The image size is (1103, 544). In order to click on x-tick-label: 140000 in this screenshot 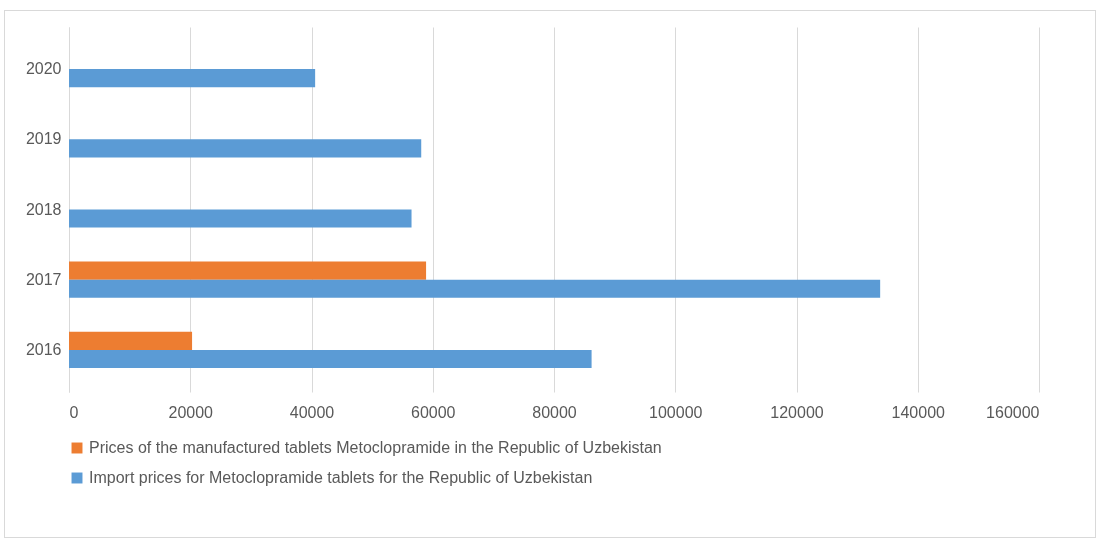, I will do `click(918, 412)`.